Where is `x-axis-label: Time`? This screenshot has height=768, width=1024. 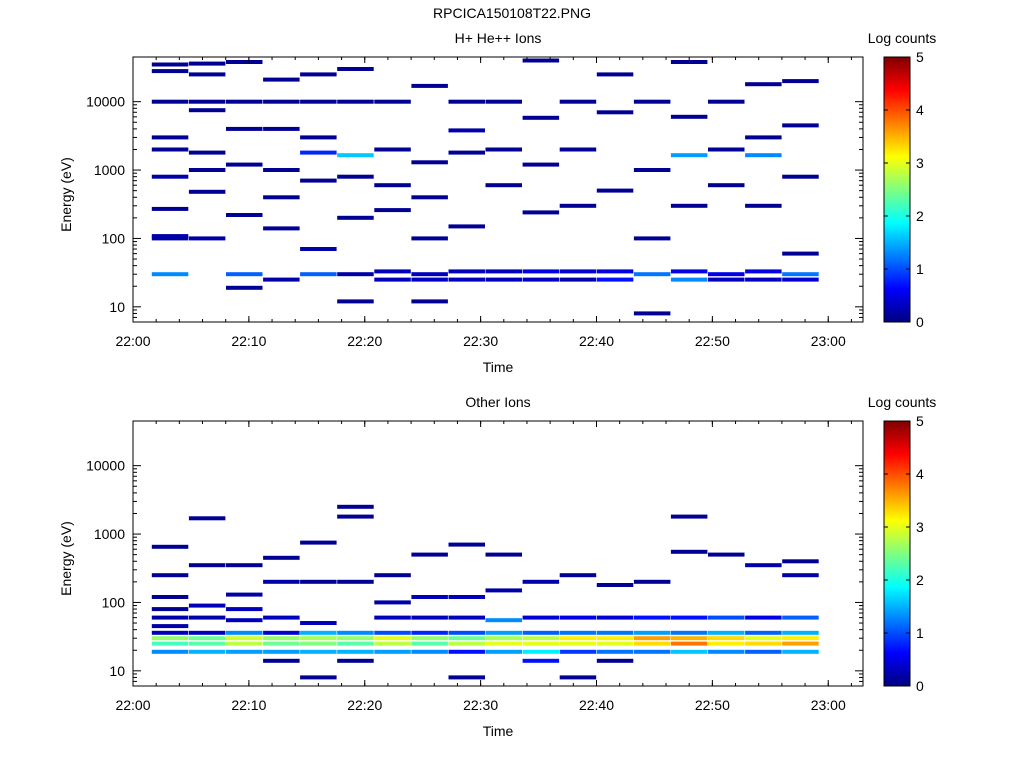
x-axis-label: Time is located at coordinates (498, 731).